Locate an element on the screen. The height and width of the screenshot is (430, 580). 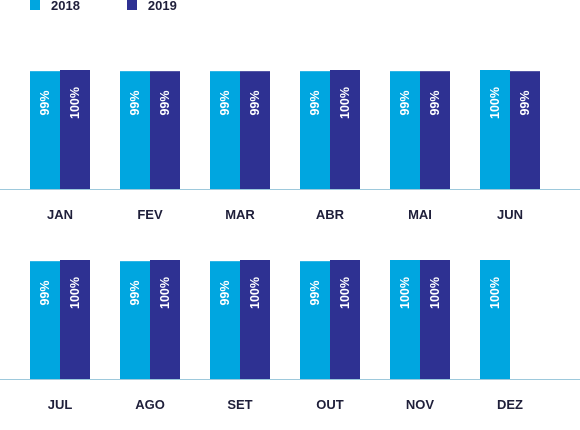
bar-2018-nov is located at coordinates (405, 319).